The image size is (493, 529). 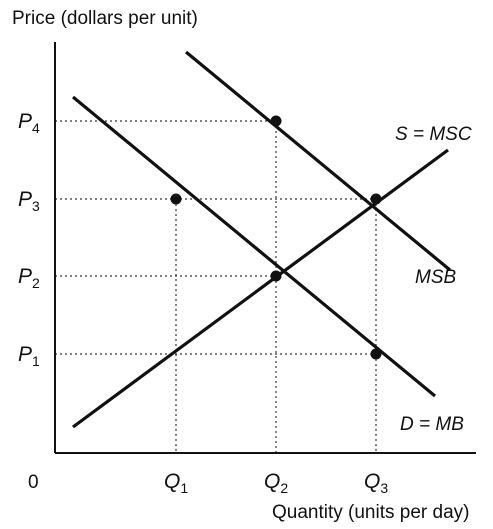 What do you see at coordinates (176, 483) in the screenshot?
I see `quantity-label-q1: Q1` at bounding box center [176, 483].